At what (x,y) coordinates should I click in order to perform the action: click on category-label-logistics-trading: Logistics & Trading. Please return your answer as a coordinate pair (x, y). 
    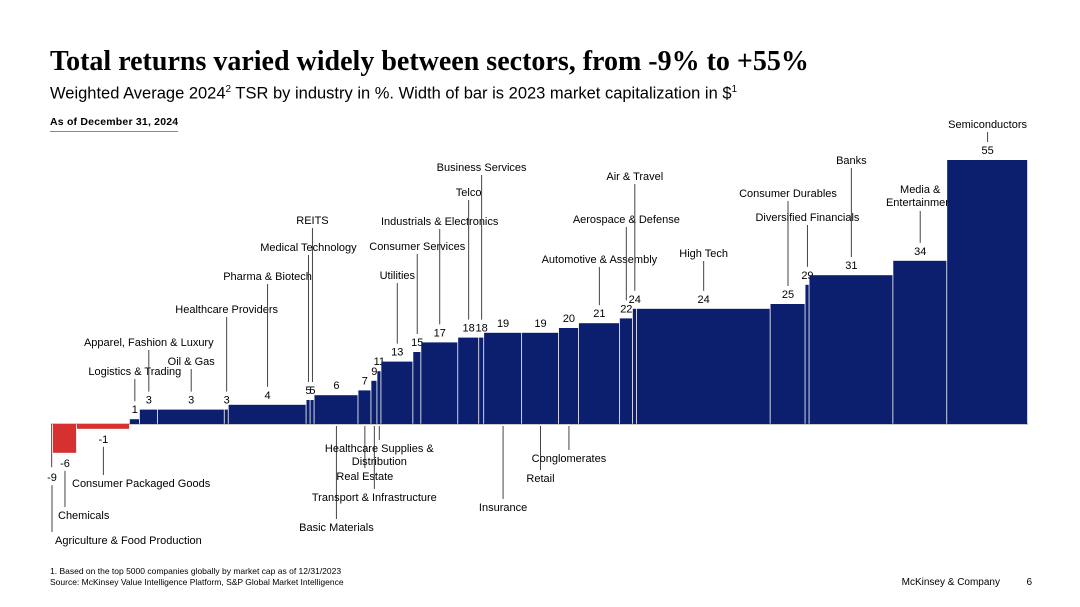
    Looking at the image, I should click on (134, 372).